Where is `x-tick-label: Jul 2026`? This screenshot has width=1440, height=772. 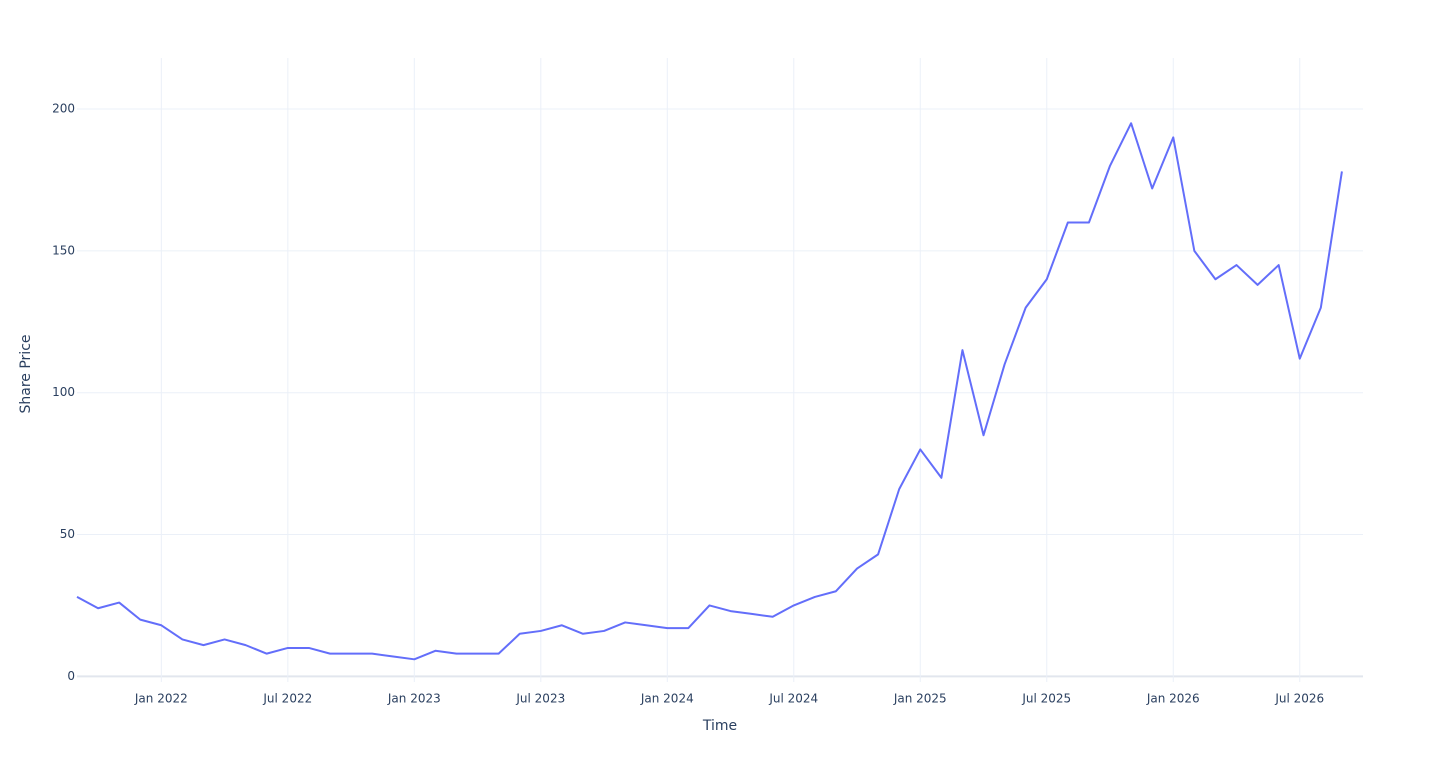 x-tick-label: Jul 2026 is located at coordinates (1299, 699).